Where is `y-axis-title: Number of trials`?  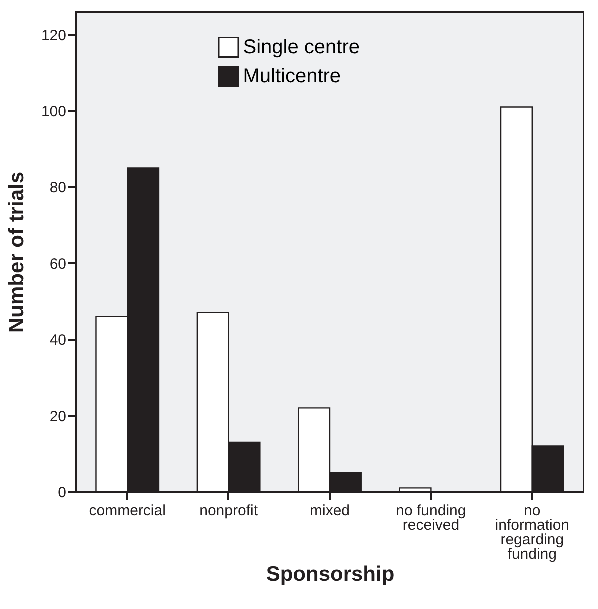 y-axis-title: Number of trials is located at coordinates (16, 253).